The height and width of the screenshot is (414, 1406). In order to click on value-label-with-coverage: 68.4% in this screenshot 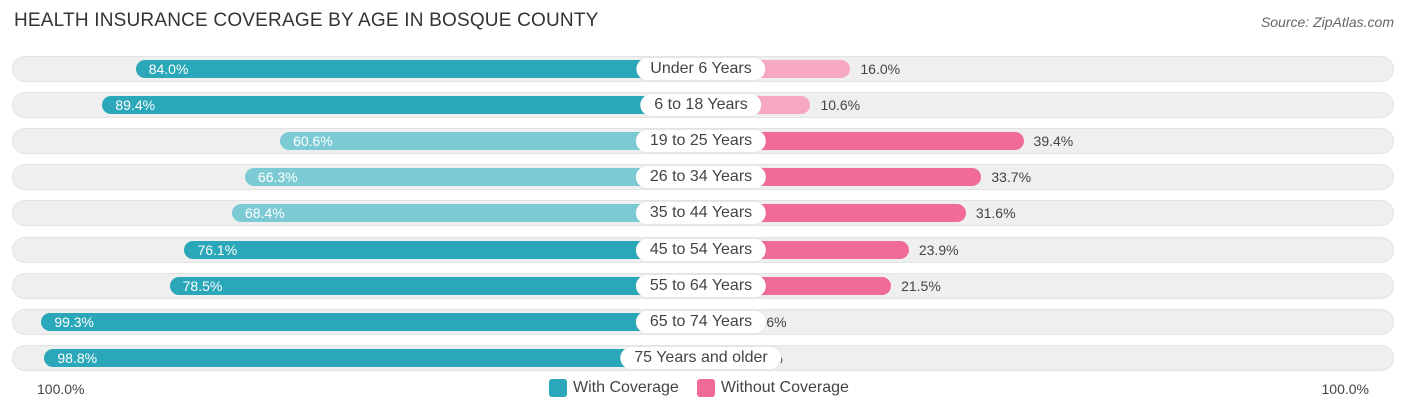, I will do `click(264, 213)`.